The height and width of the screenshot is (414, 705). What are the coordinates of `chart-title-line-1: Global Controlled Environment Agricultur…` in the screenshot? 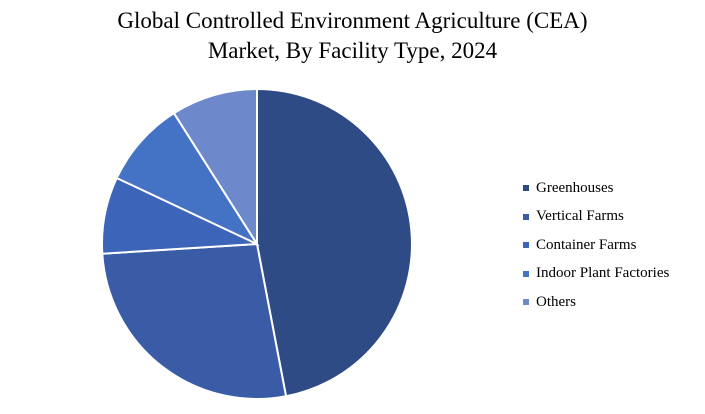 It's located at (352, 20).